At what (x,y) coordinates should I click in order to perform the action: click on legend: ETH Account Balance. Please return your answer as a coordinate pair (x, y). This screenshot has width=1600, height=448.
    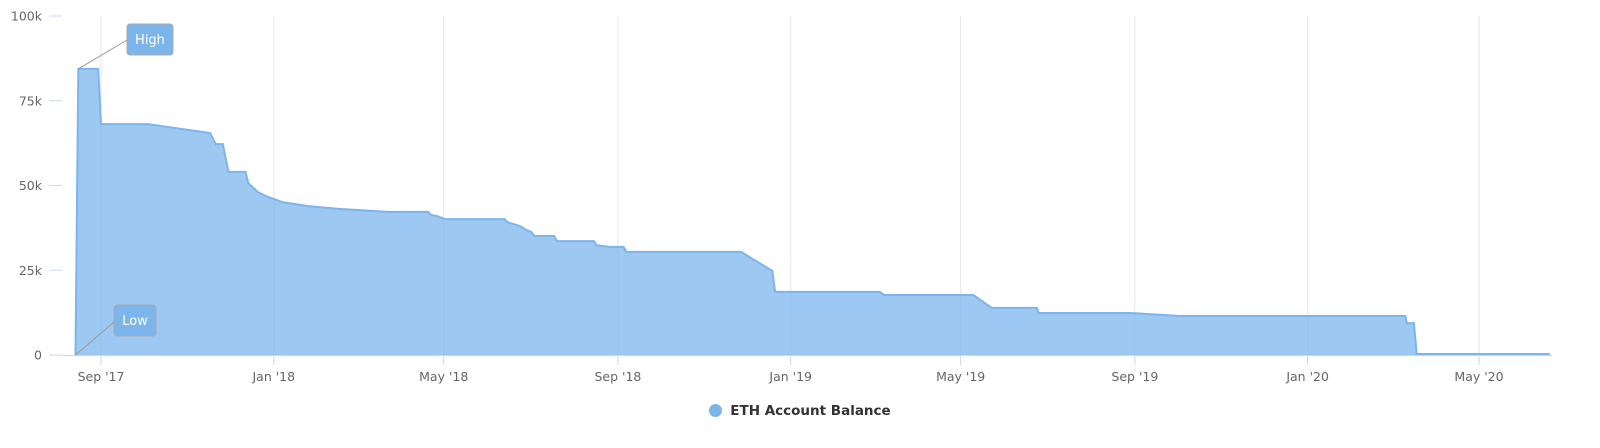
    Looking at the image, I should click on (800, 411).